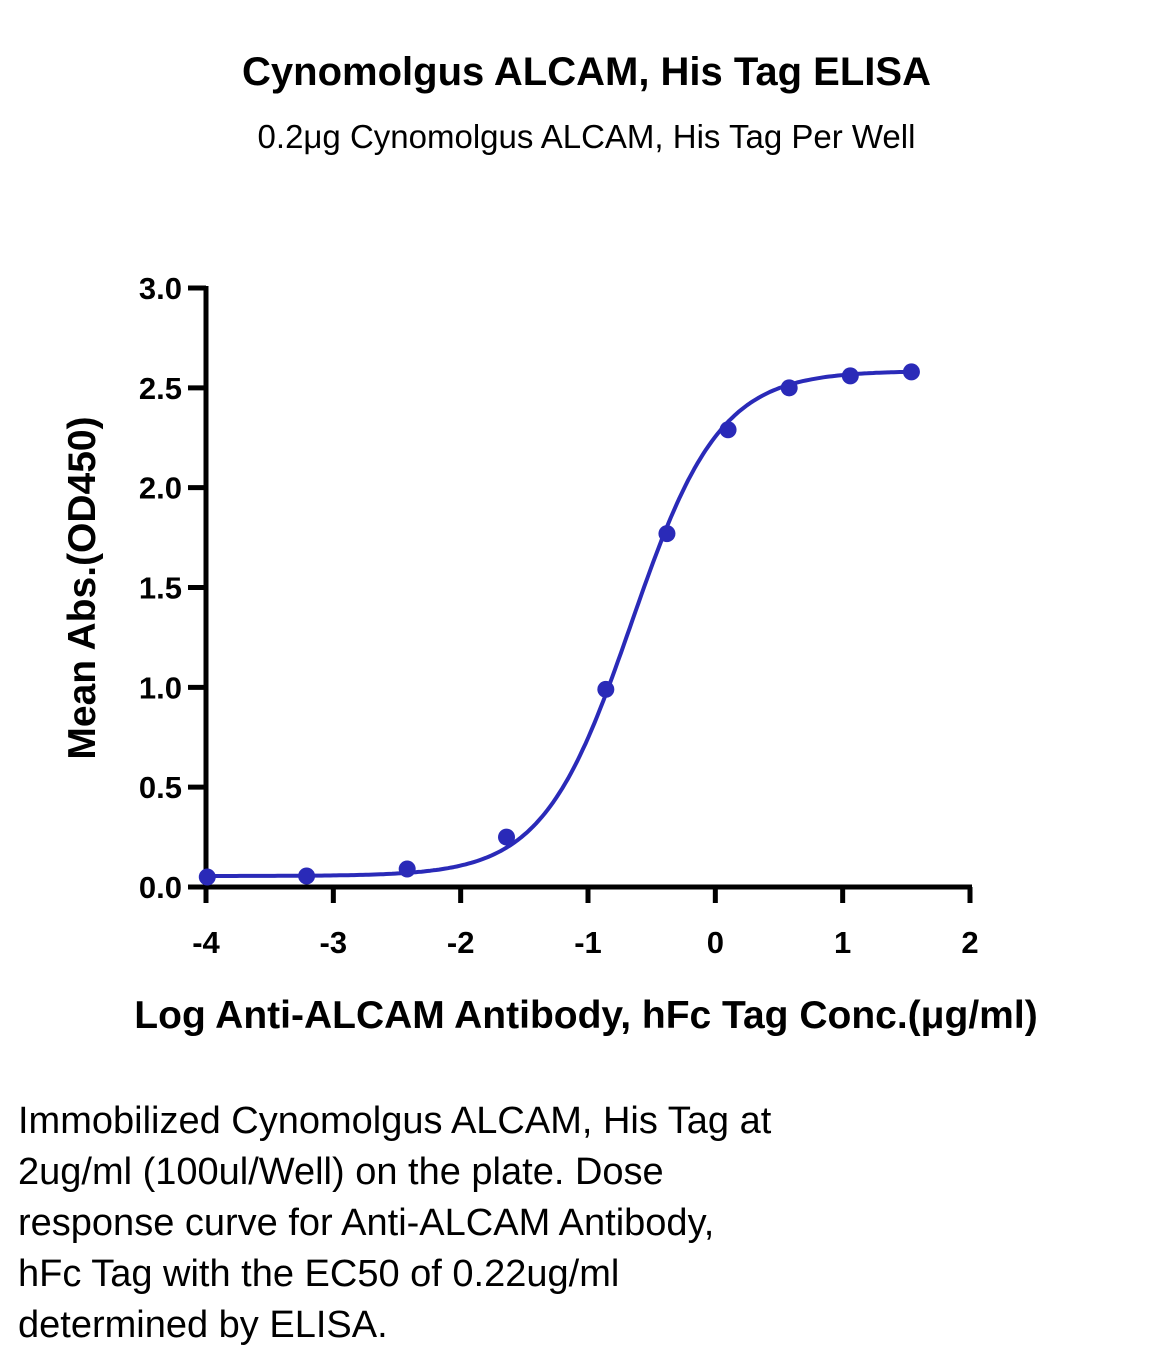  What do you see at coordinates (160, 388) in the screenshot?
I see `y-tick-label: 2.5` at bounding box center [160, 388].